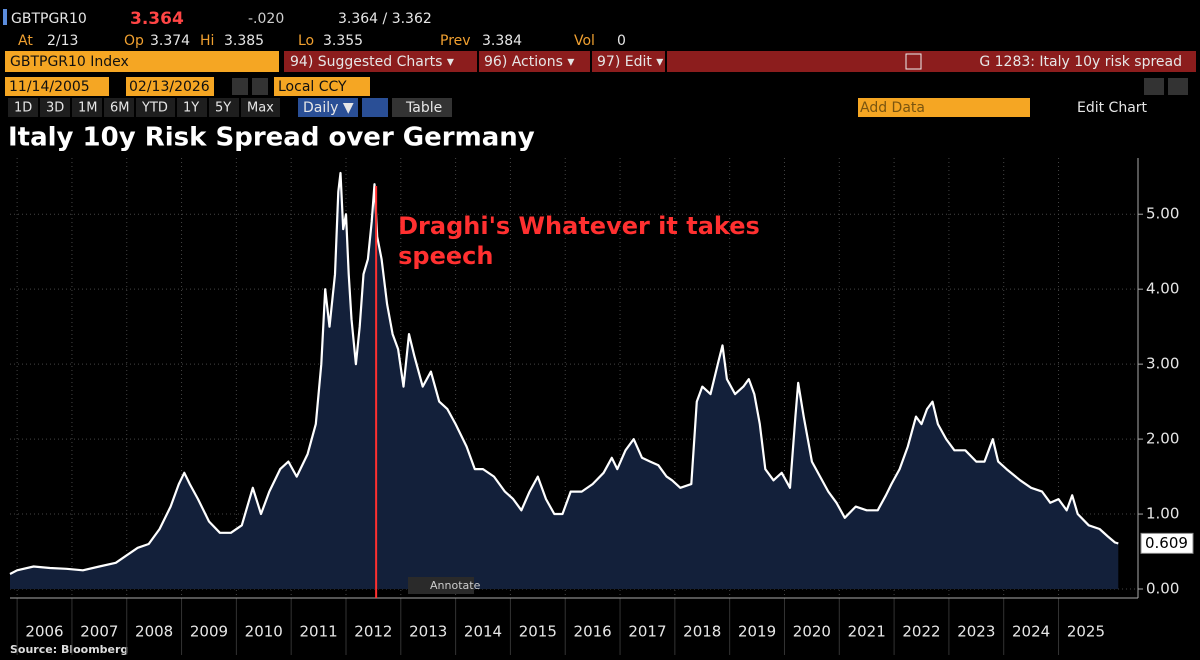 The image size is (1200, 660). Describe the element at coordinates (318, 632) in the screenshot. I see `x-tick-label: 2011` at that location.